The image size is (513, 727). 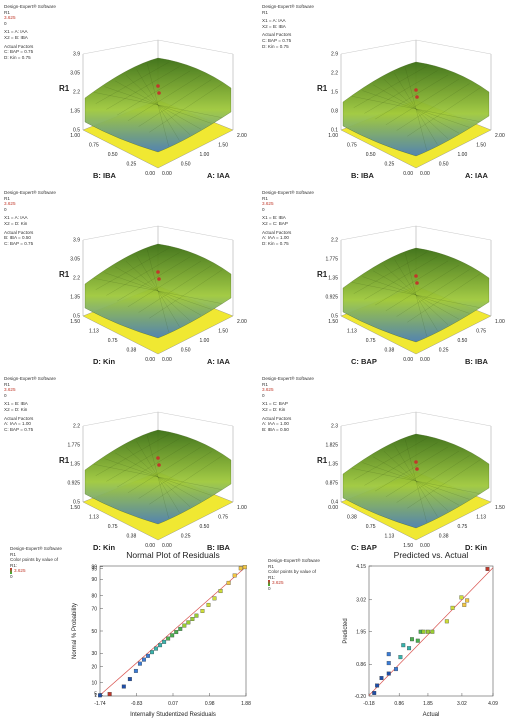 What do you see at coordinates (361, 665) in the screenshot?
I see `y-tick-label: 0.86` at bounding box center [361, 665].